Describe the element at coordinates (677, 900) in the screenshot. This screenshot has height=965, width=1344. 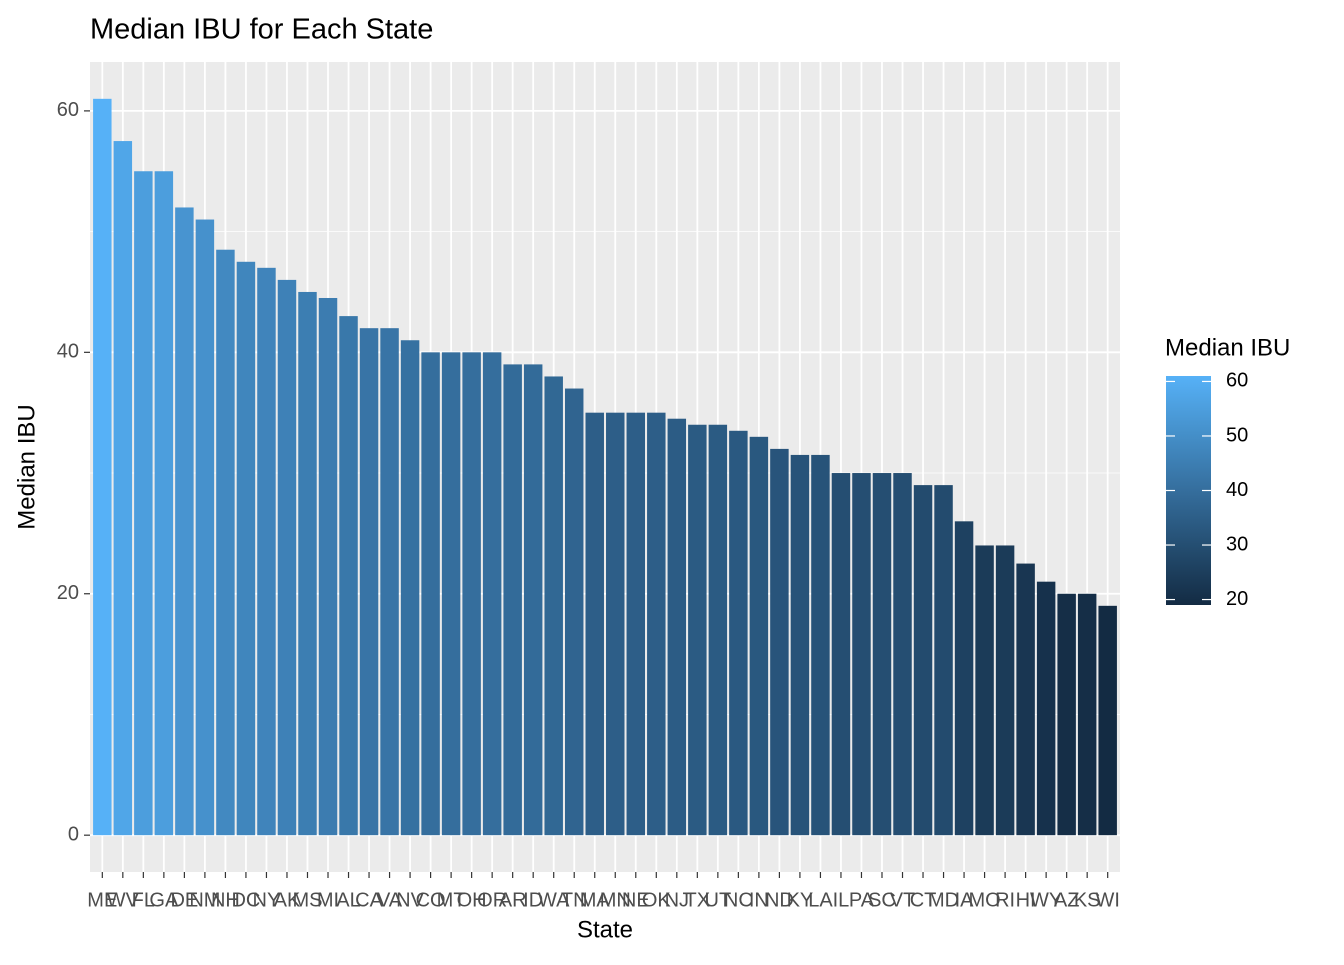
I see `x-tick-label: NJ` at that location.